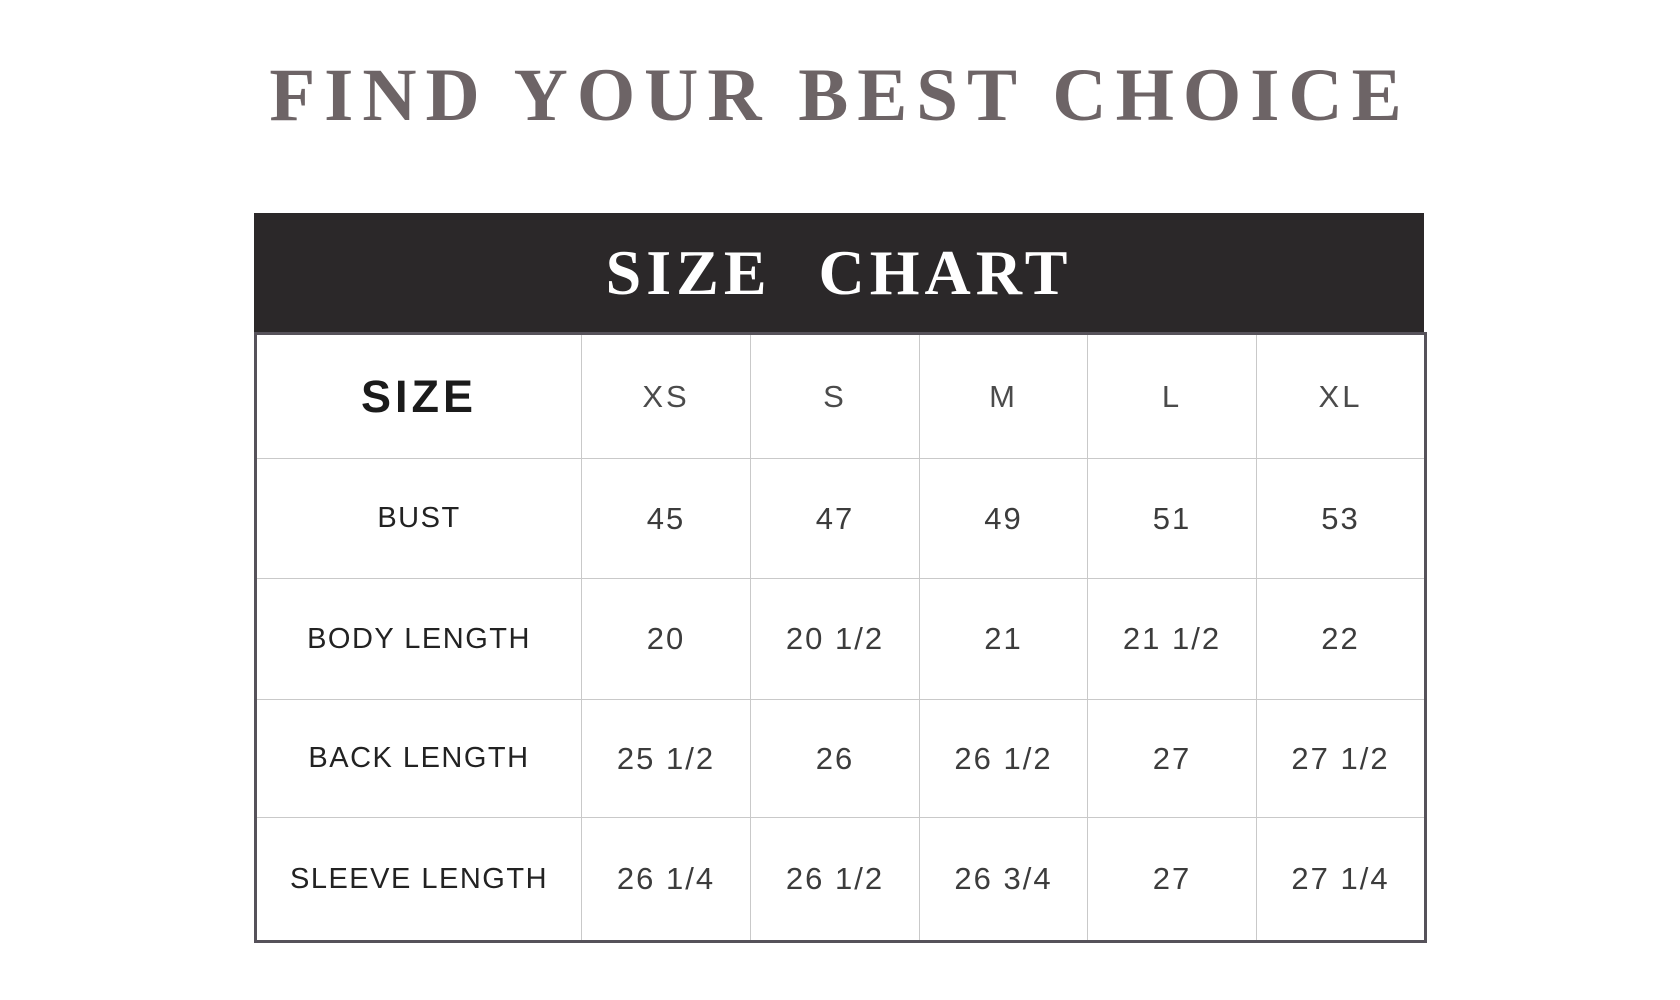  What do you see at coordinates (1003, 396) in the screenshot?
I see `size-column-header-m: M` at bounding box center [1003, 396].